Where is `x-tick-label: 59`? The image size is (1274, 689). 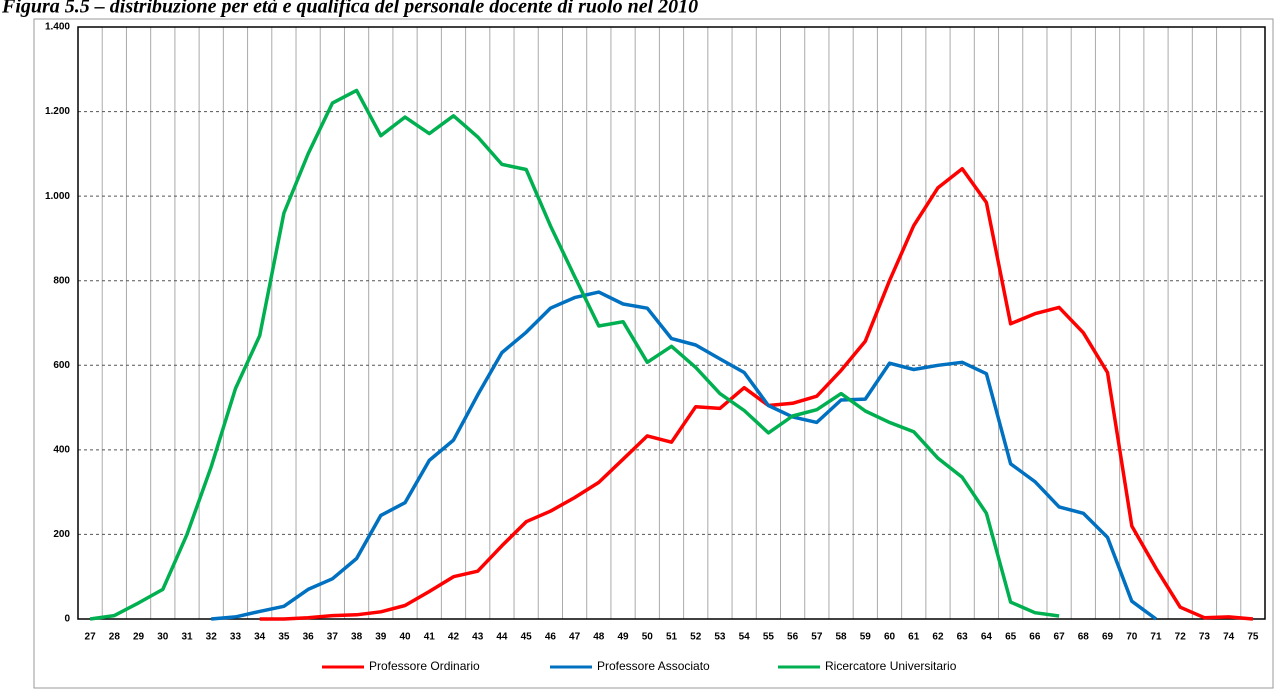 x-tick-label: 59 is located at coordinates (866, 637).